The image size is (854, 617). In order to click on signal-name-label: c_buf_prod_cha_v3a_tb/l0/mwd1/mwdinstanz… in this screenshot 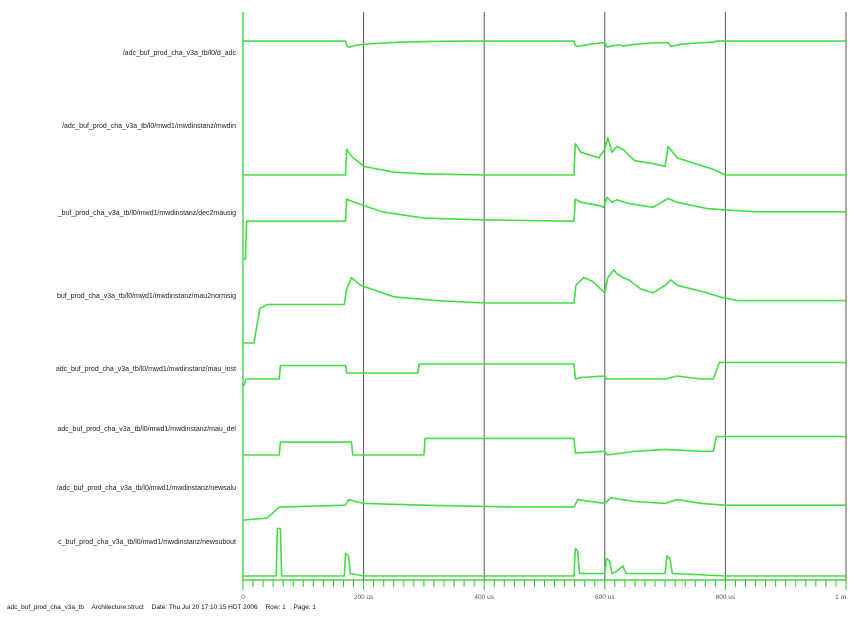, I will do `click(147, 542)`.